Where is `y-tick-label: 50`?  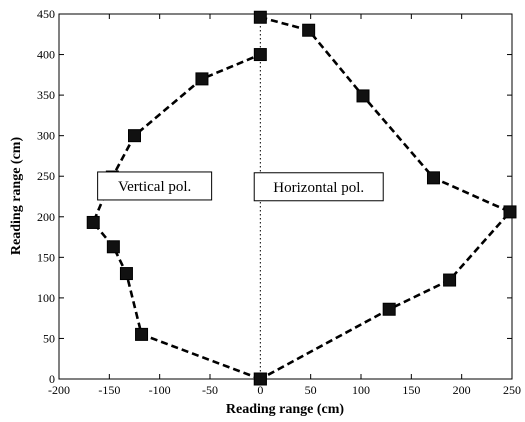 y-tick-label: 50 is located at coordinates (49, 338).